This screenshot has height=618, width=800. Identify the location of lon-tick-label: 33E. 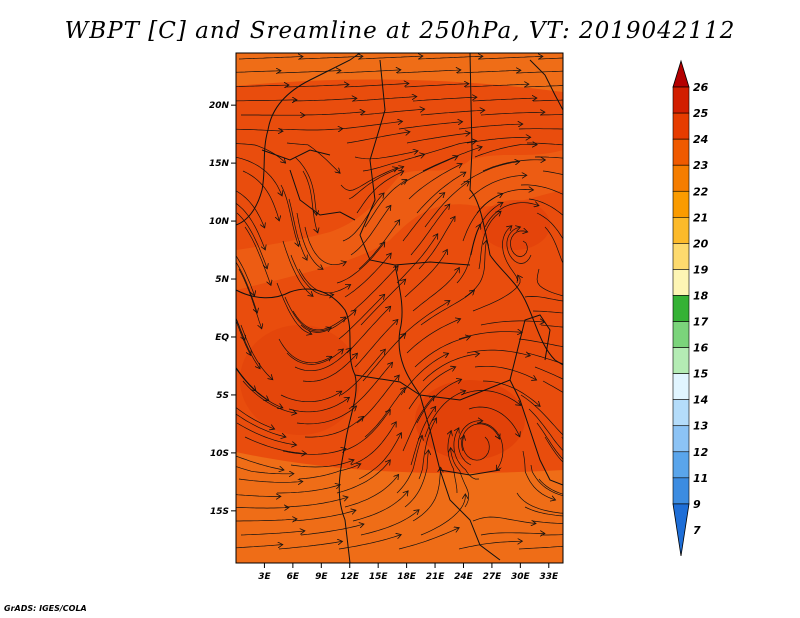
(549, 577).